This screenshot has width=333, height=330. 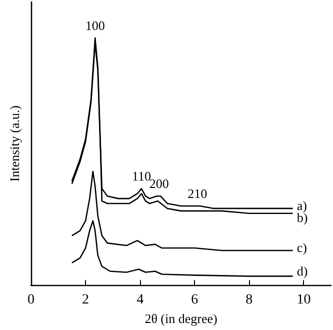 What do you see at coordinates (31, 300) in the screenshot?
I see `x-tick-label: 0` at bounding box center [31, 300].